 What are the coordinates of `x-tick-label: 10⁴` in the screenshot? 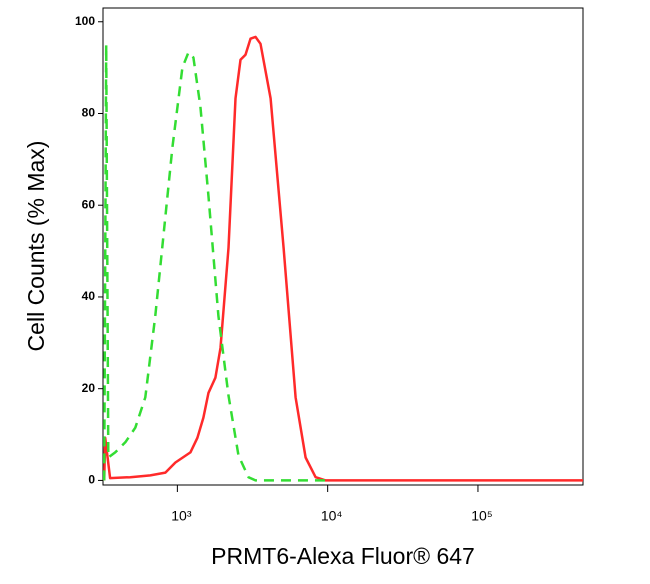 It's located at (332, 516).